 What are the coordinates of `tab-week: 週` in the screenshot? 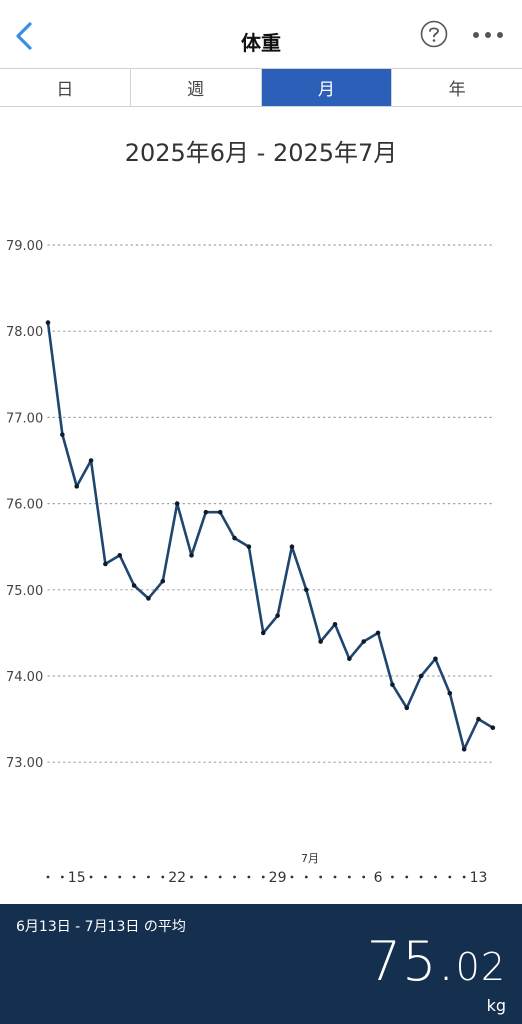 It's located at (196, 87).